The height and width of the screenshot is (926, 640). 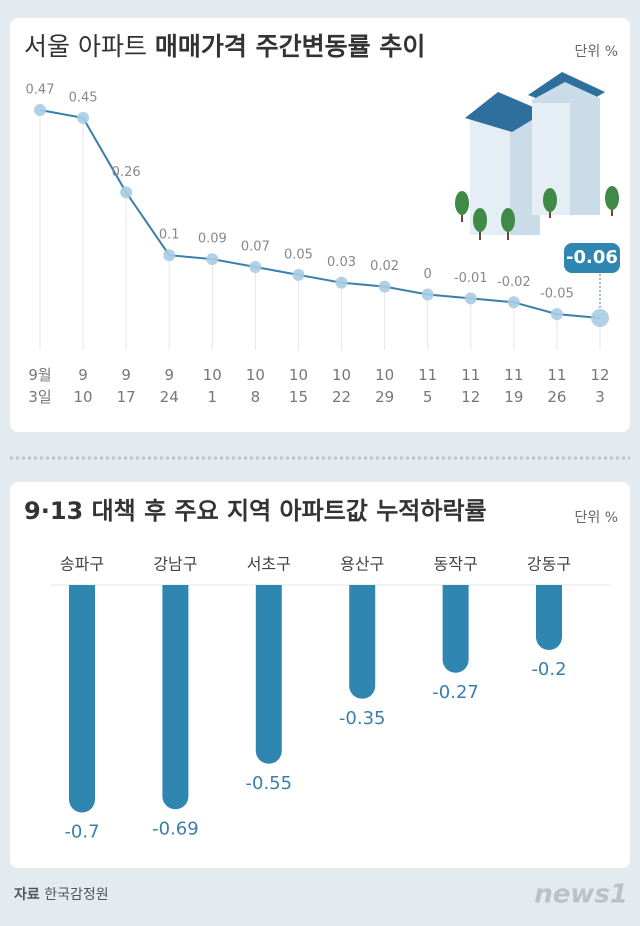 I want to click on x-tick-label: 9 10, so click(x=83, y=386).